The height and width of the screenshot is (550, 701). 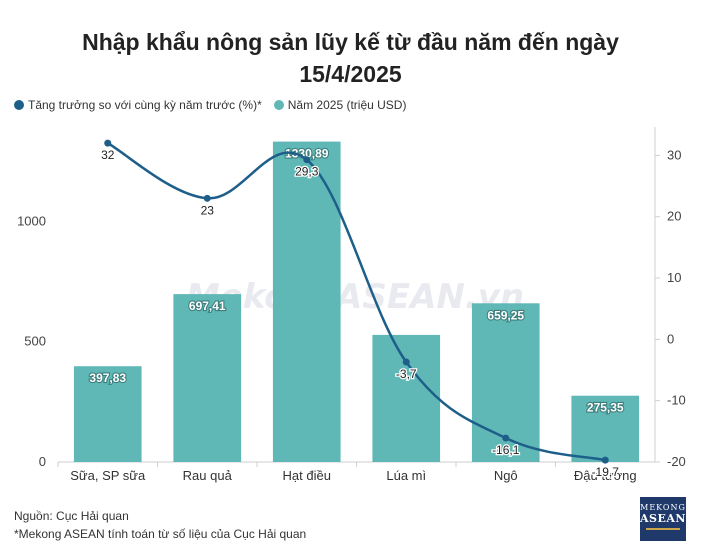 What do you see at coordinates (71, 516) in the screenshot?
I see `source-note: Nguồn: Cục Hải quan` at bounding box center [71, 516].